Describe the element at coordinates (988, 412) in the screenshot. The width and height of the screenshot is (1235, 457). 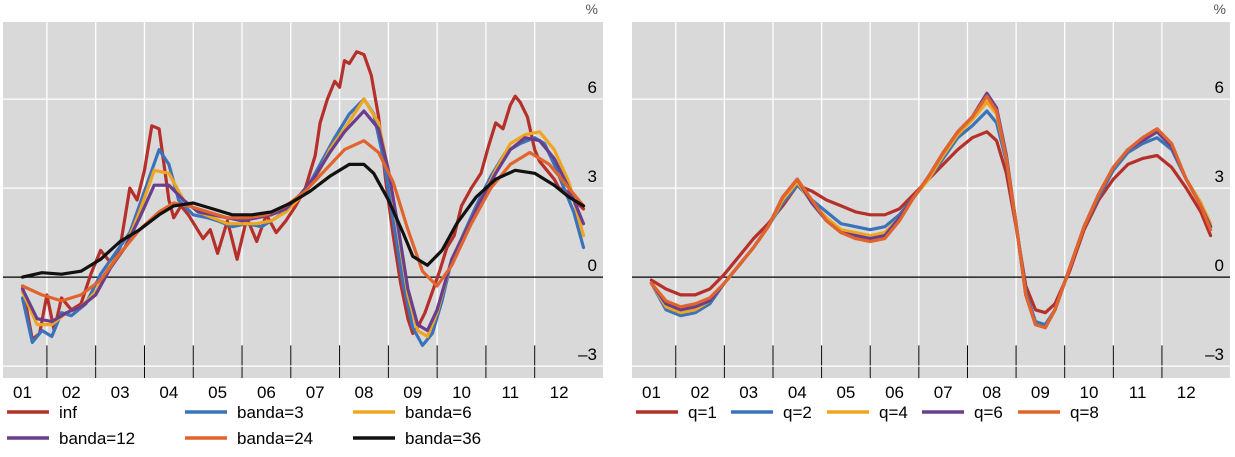
I see `legend-label: q=6` at that location.